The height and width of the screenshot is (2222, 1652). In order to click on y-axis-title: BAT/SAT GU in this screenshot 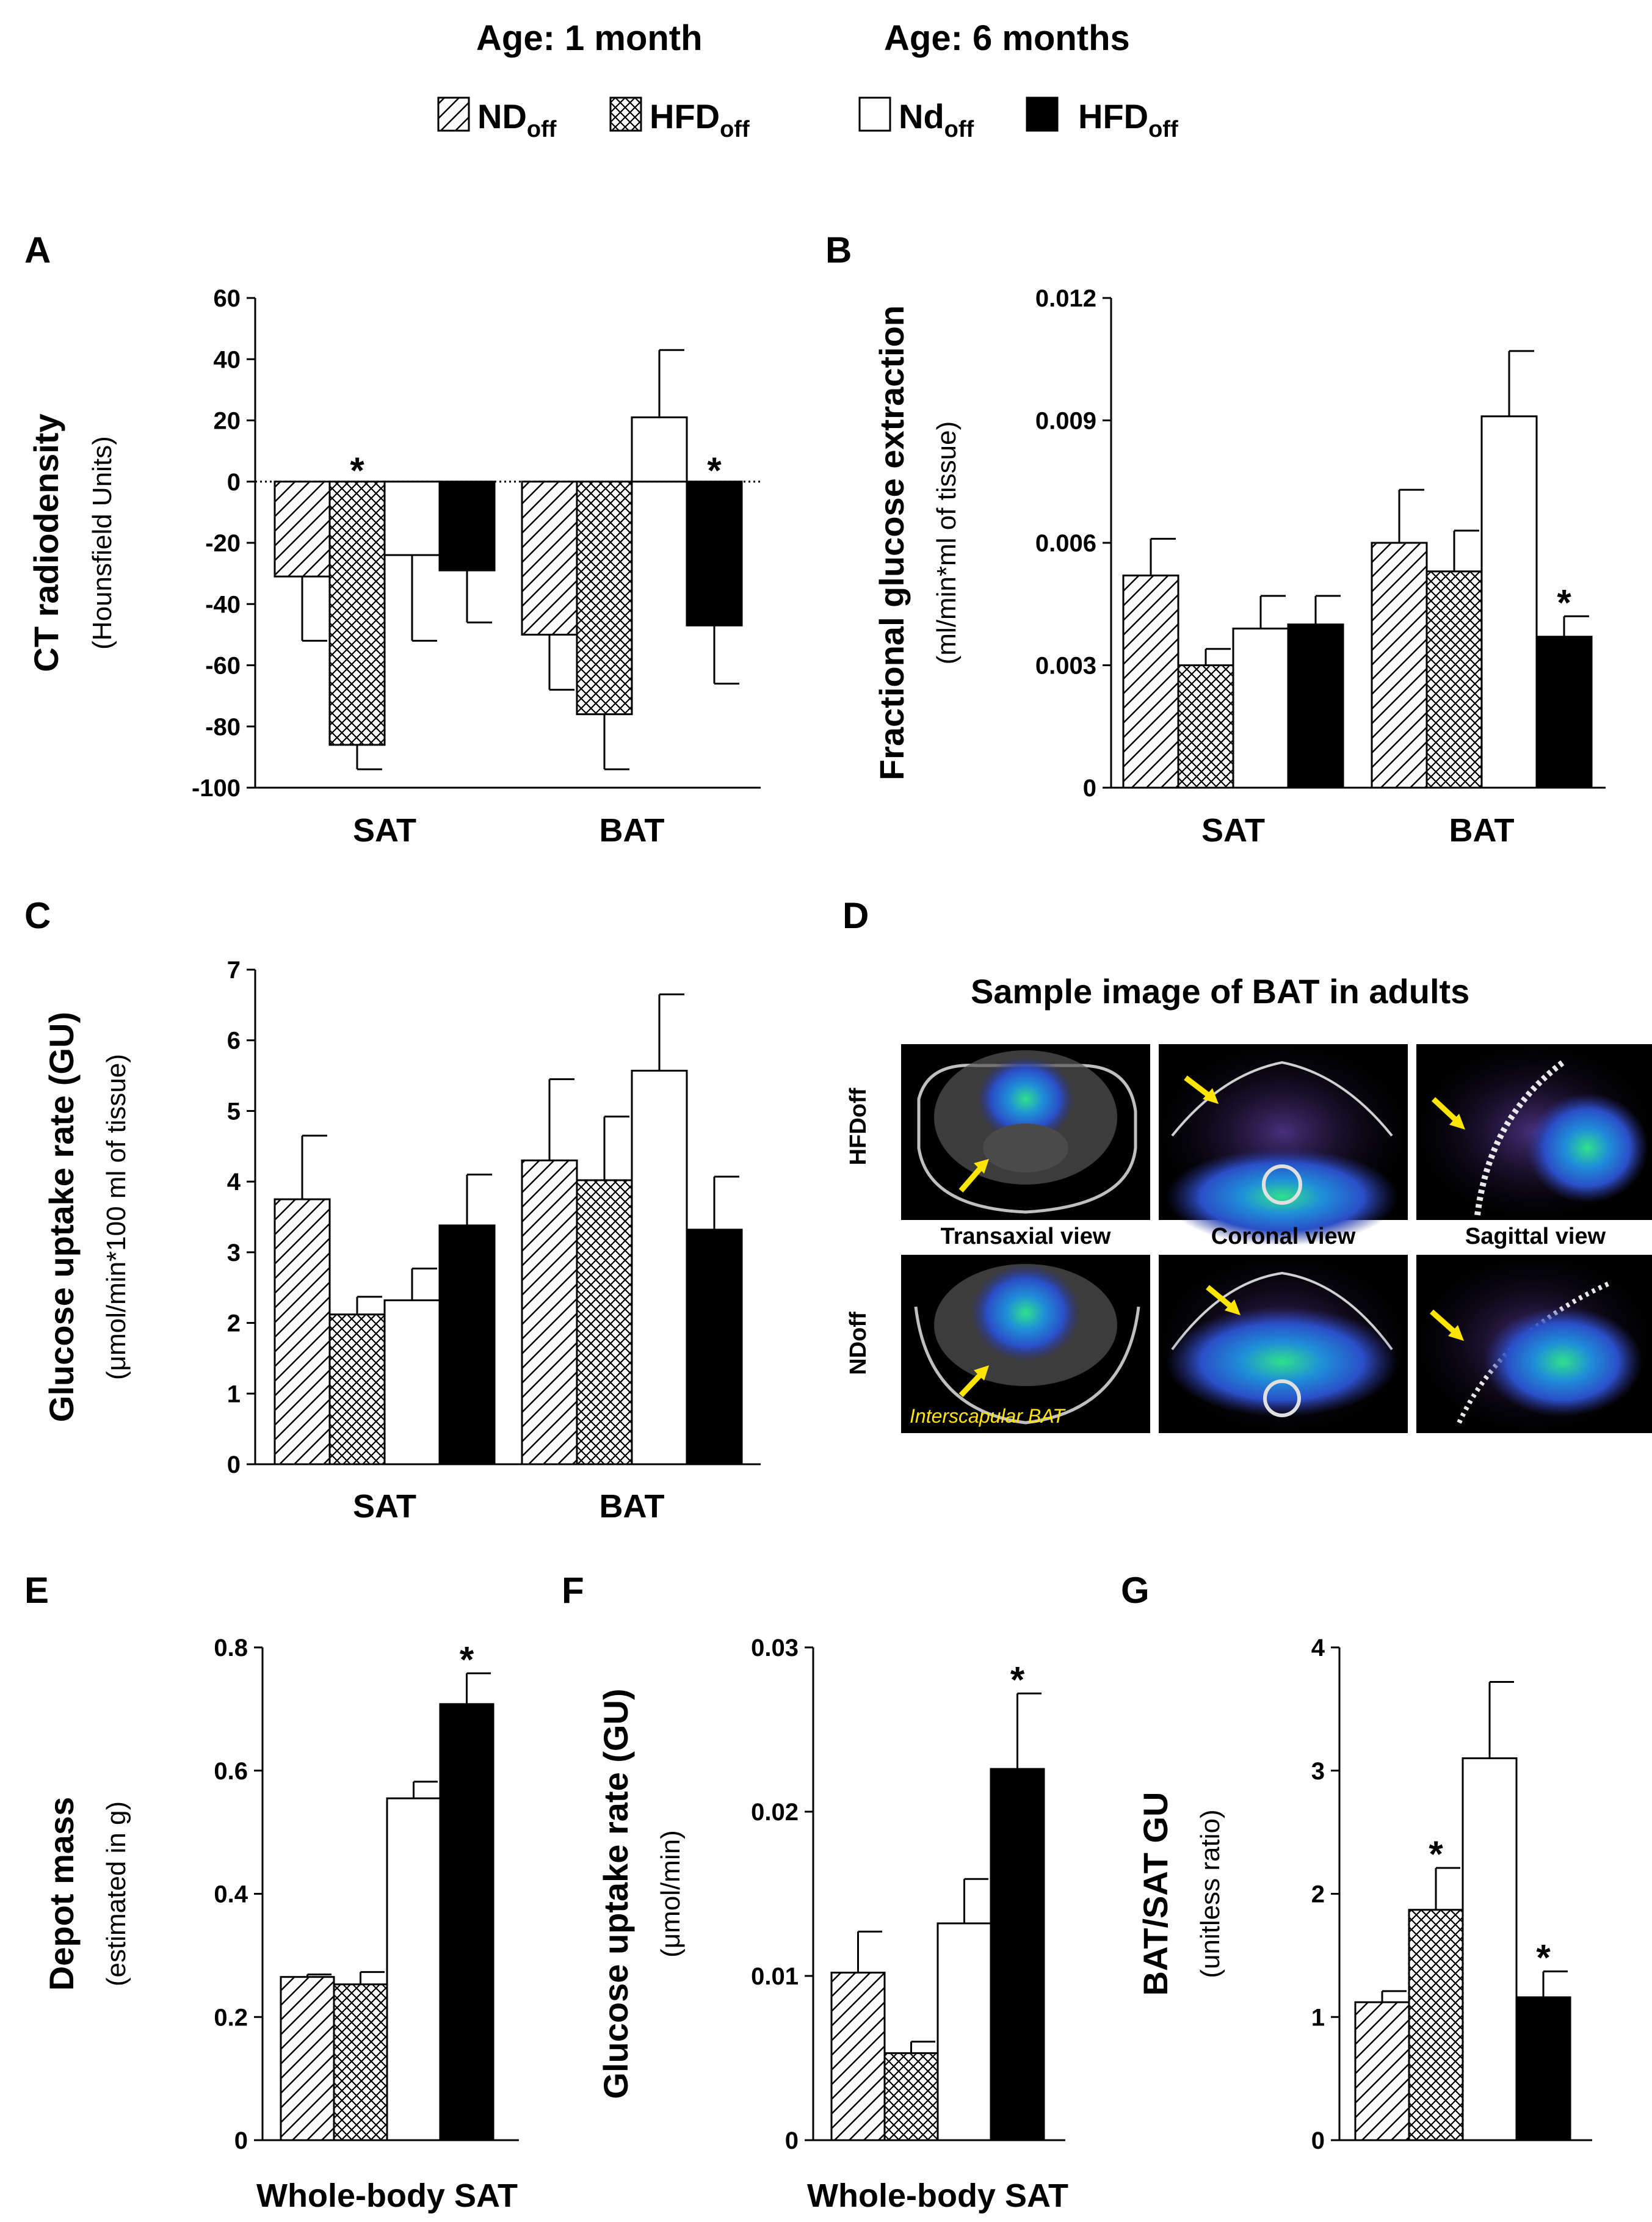, I will do `click(1155, 1894)`.